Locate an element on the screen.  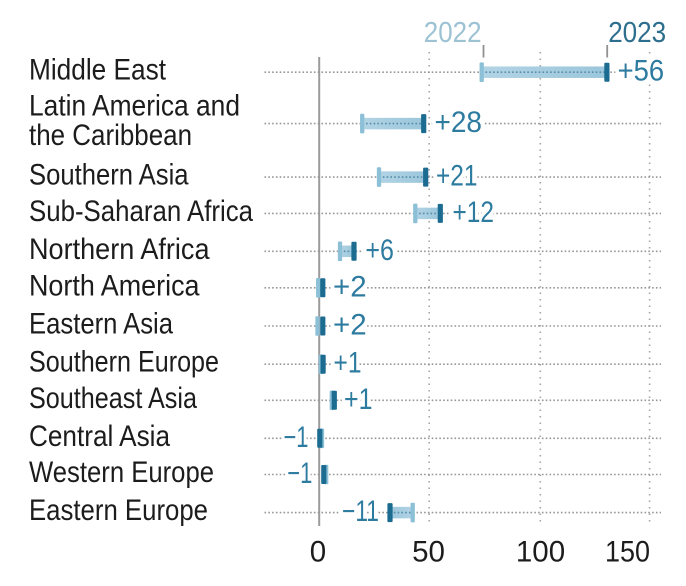
svg-text: 2023 is located at coordinates (637, 33).